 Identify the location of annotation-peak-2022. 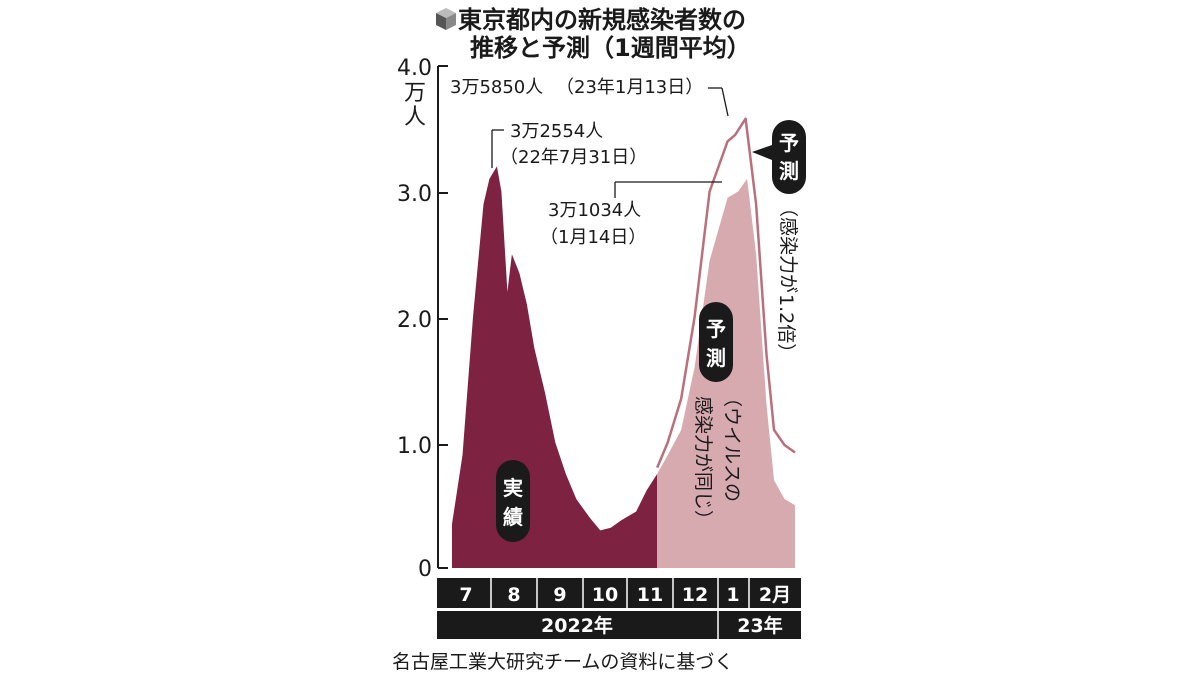
(497, 148).